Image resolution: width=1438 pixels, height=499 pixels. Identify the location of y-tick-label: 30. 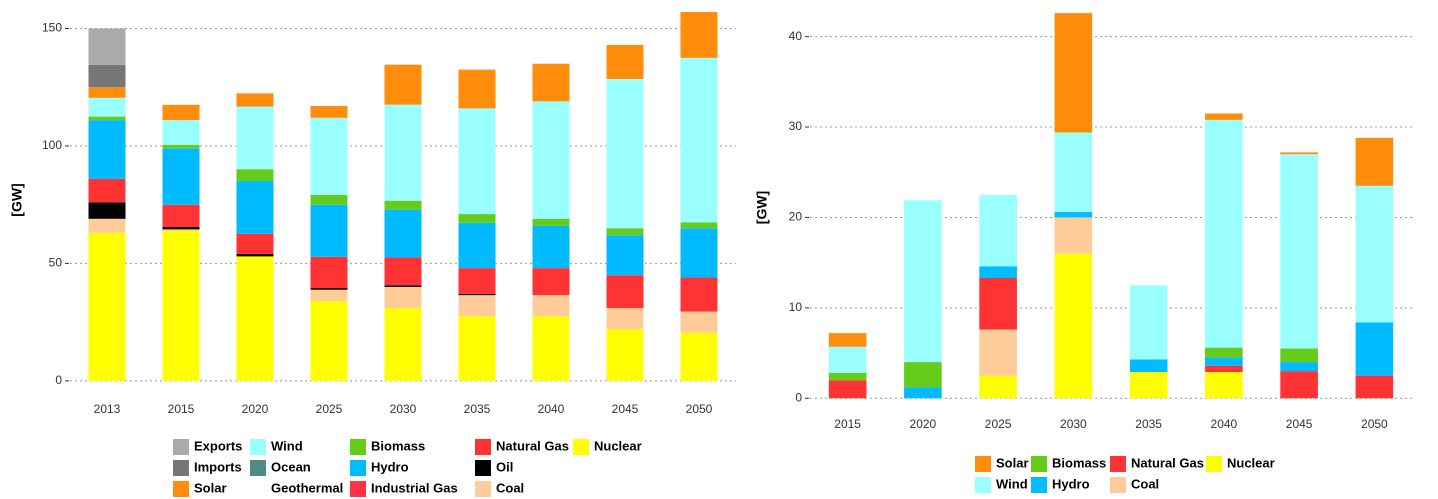
(796, 126).